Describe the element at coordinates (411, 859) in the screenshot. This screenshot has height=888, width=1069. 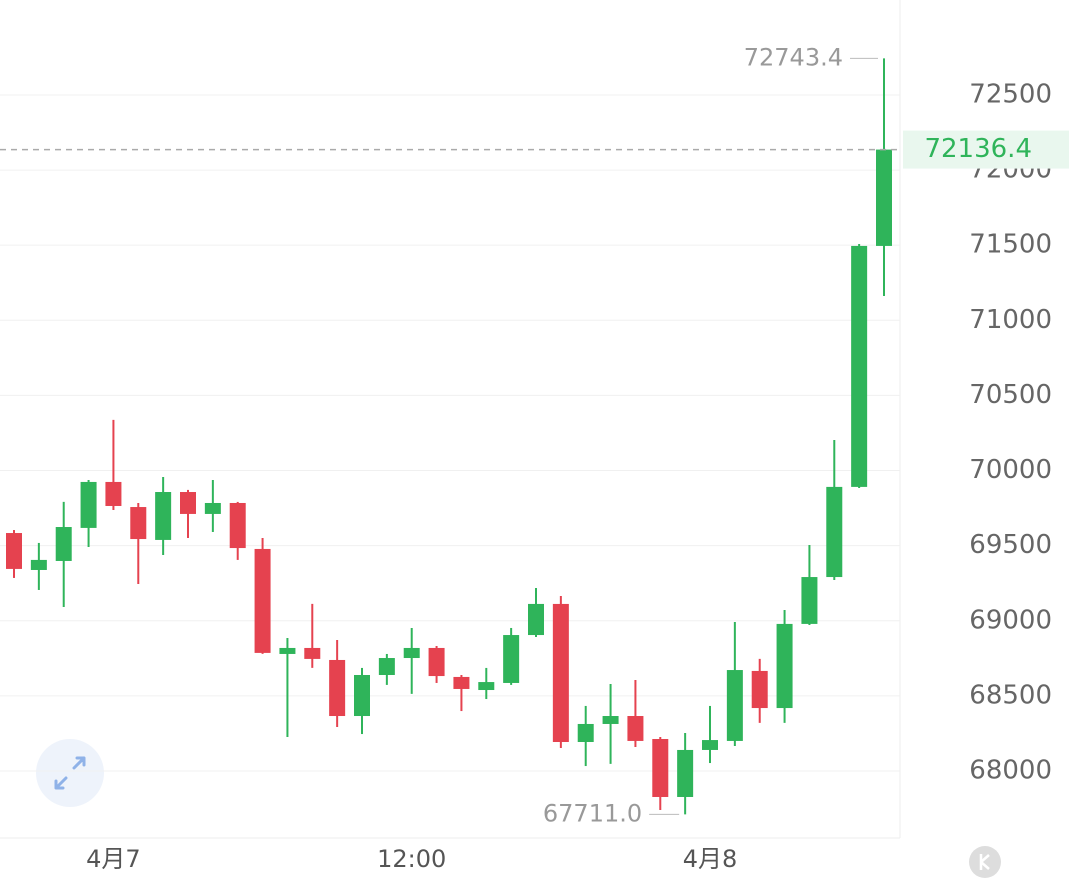
I see `x-tick-label: 12:00` at that location.